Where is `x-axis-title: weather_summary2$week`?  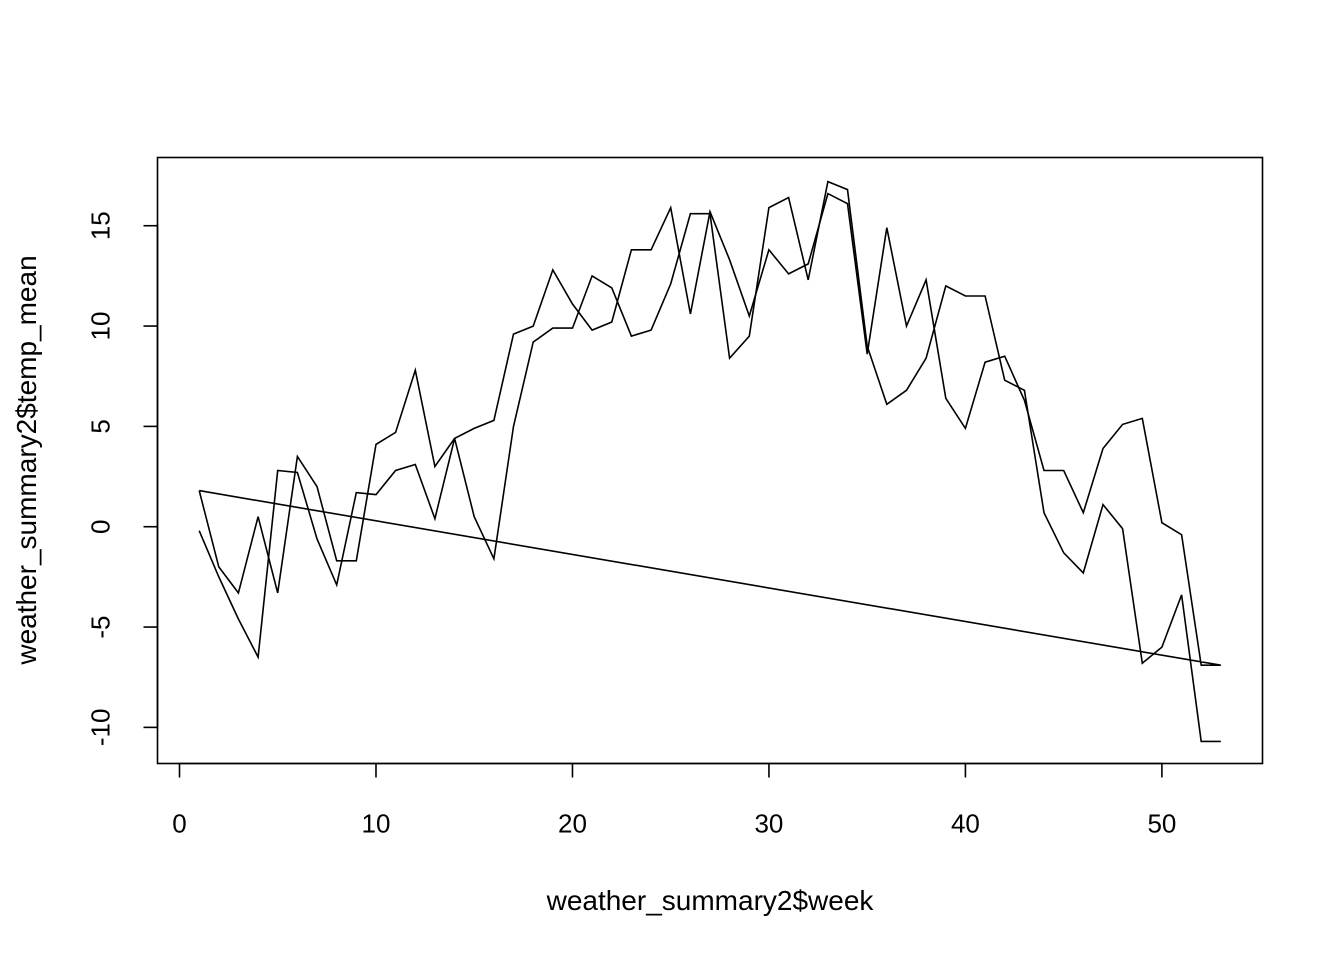
x-axis-title: weather_summary2$week is located at coordinates (710, 900).